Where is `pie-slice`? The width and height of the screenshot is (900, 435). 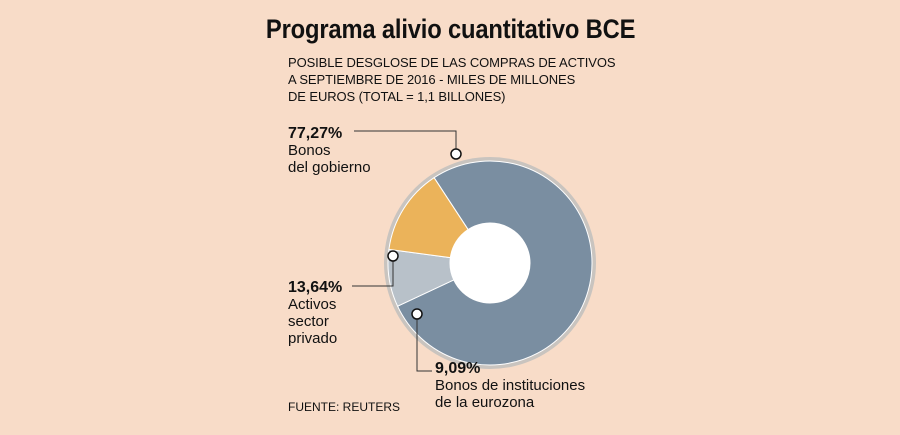 pie-slice is located at coordinates (428, 217).